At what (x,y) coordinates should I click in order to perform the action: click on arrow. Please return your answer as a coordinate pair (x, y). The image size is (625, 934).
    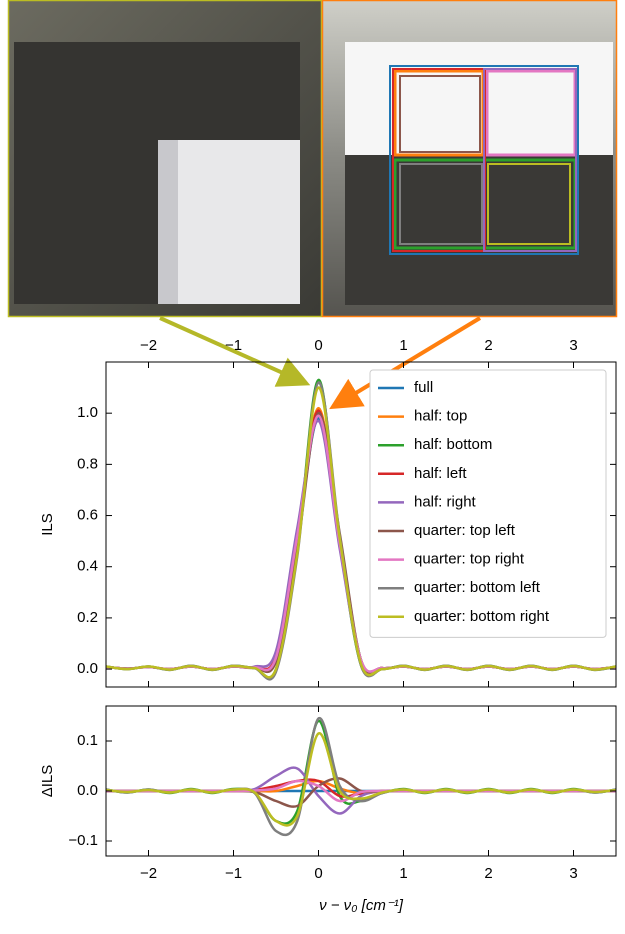
    Looking at the image, I should click on (235, 351).